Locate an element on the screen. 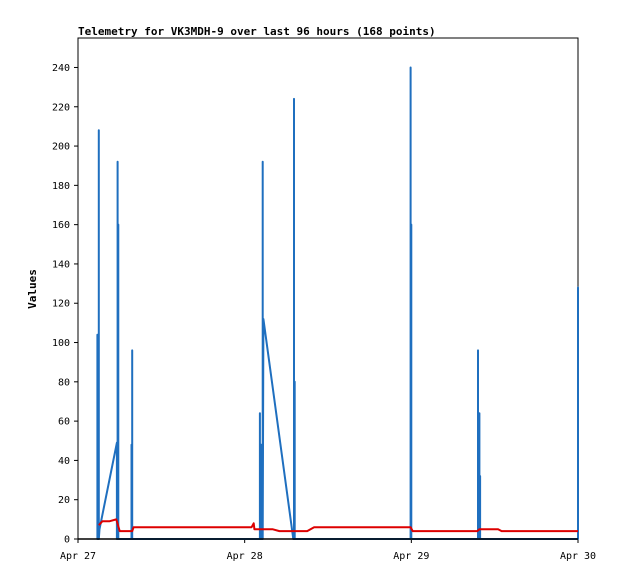 This screenshot has width=618, height=584. y-tick-label: 200 is located at coordinates (61, 147).